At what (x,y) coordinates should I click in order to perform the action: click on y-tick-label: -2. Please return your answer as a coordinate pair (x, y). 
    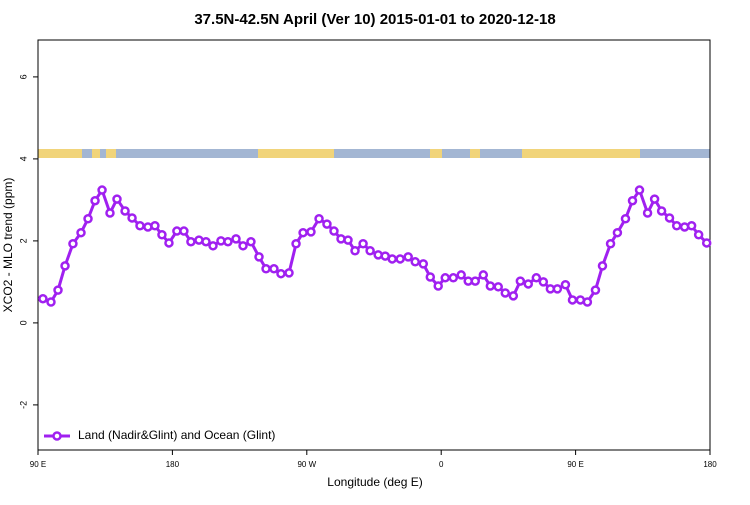
    Looking at the image, I should click on (23, 405).